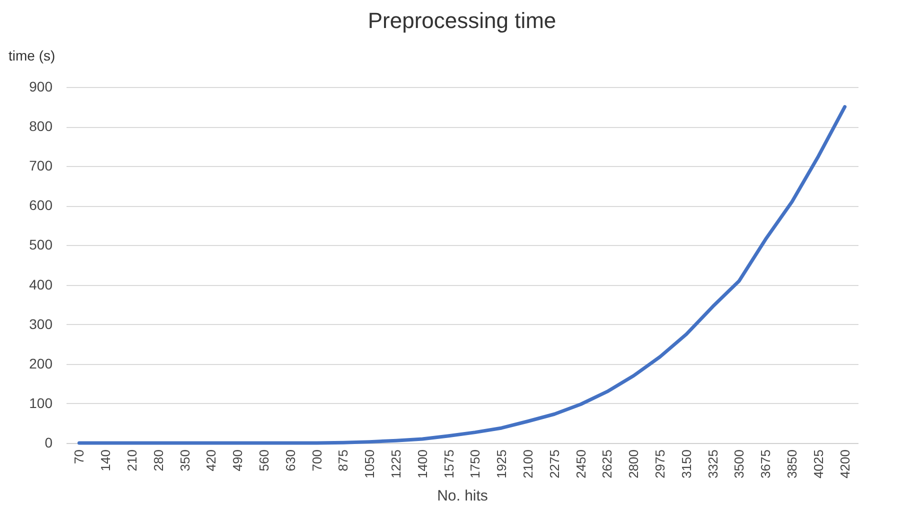 The height and width of the screenshot is (506, 899). I want to click on x-tick-label: 2625, so click(607, 464).